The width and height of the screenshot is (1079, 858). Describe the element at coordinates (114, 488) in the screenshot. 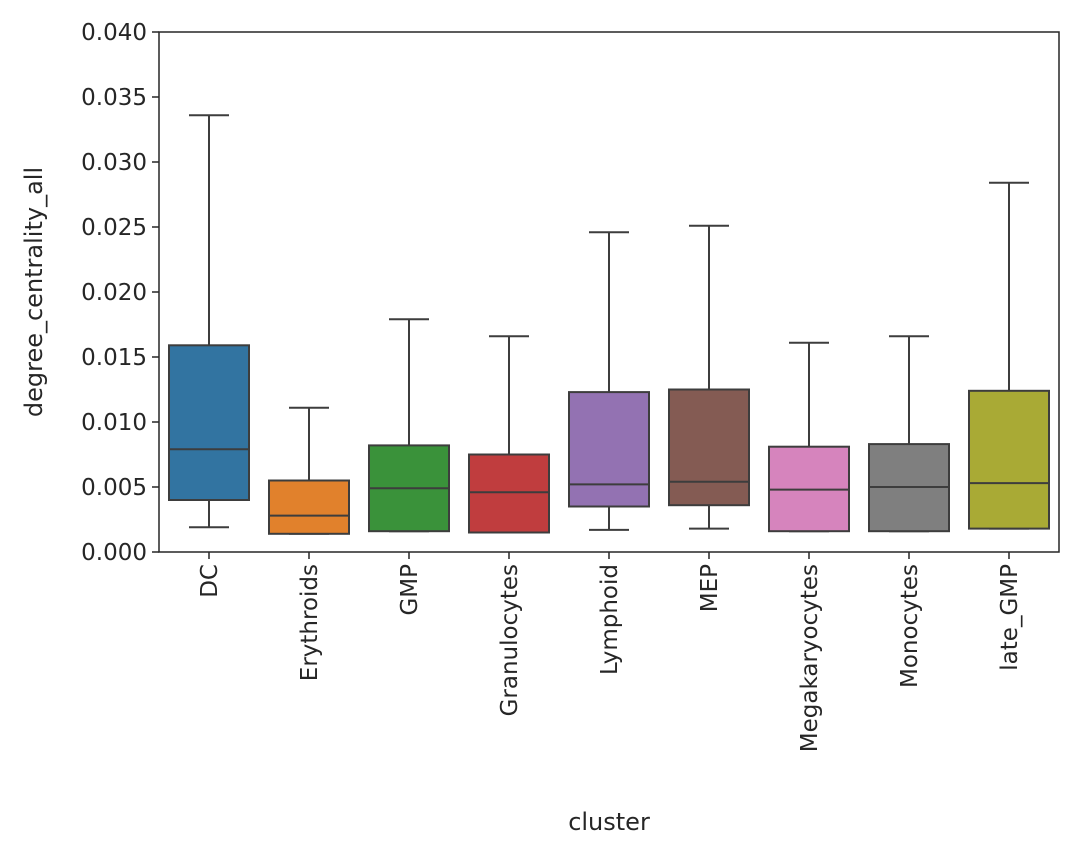

I see `y-tick-label: 0.005` at that location.